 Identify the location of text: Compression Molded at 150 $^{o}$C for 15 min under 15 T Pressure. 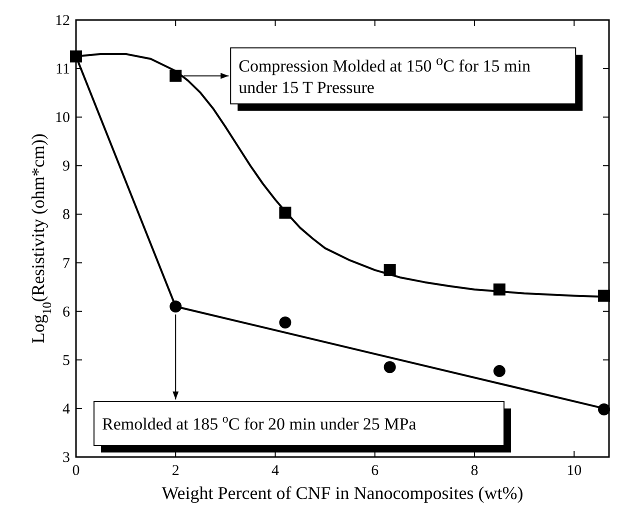
(384, 75).